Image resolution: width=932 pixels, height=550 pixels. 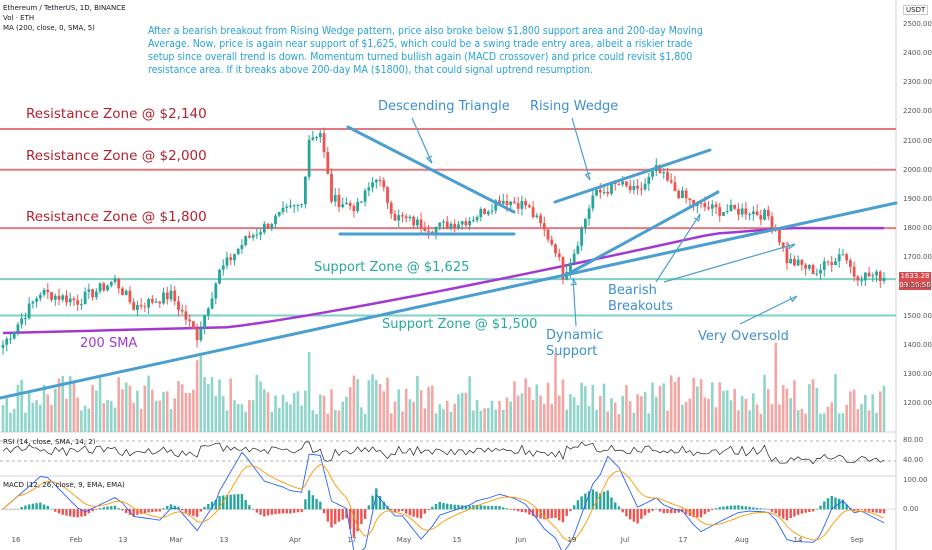 I want to click on breakout-arrow-1-head, so click(x=697, y=217).